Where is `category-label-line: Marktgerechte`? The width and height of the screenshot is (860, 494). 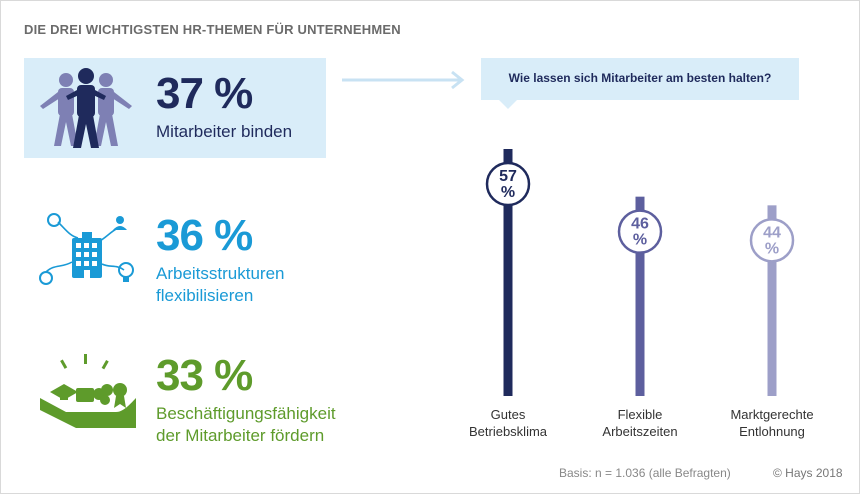
category-label-line: Marktgerechte is located at coordinates (772, 414).